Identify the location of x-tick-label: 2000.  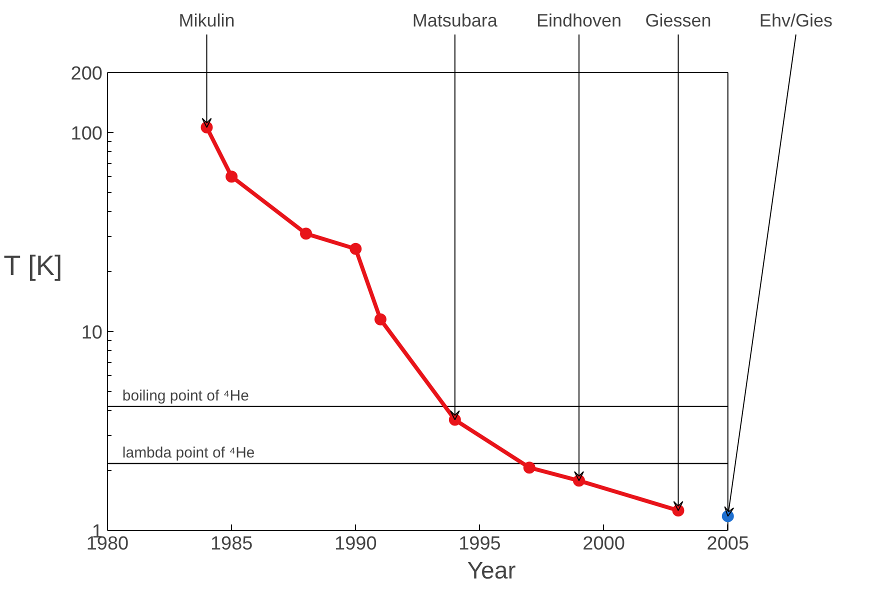
(603, 544).